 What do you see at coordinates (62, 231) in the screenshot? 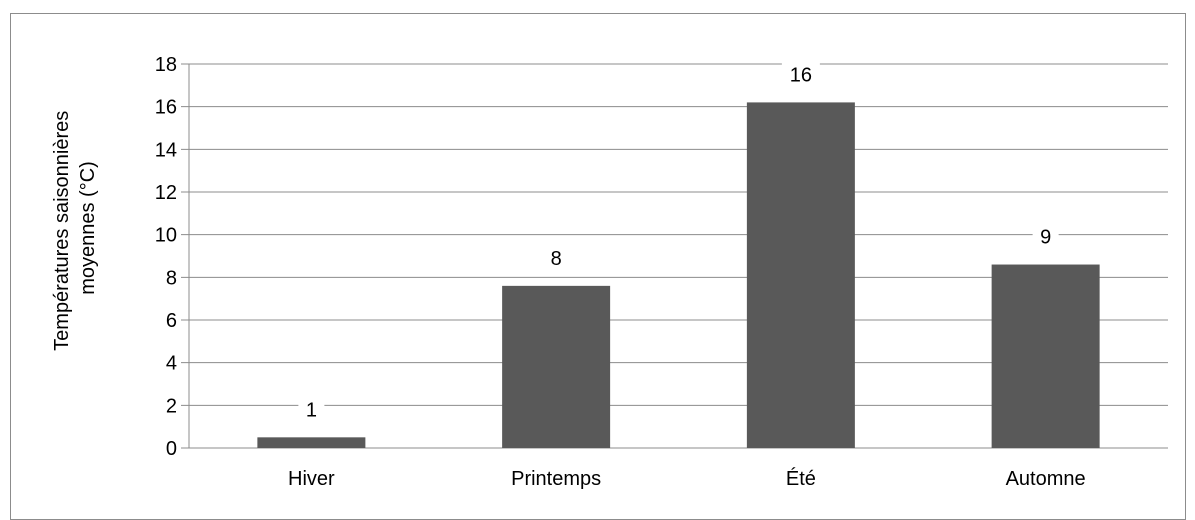
I see `y-axis-title-line-1: Températures saisonnières` at bounding box center [62, 231].